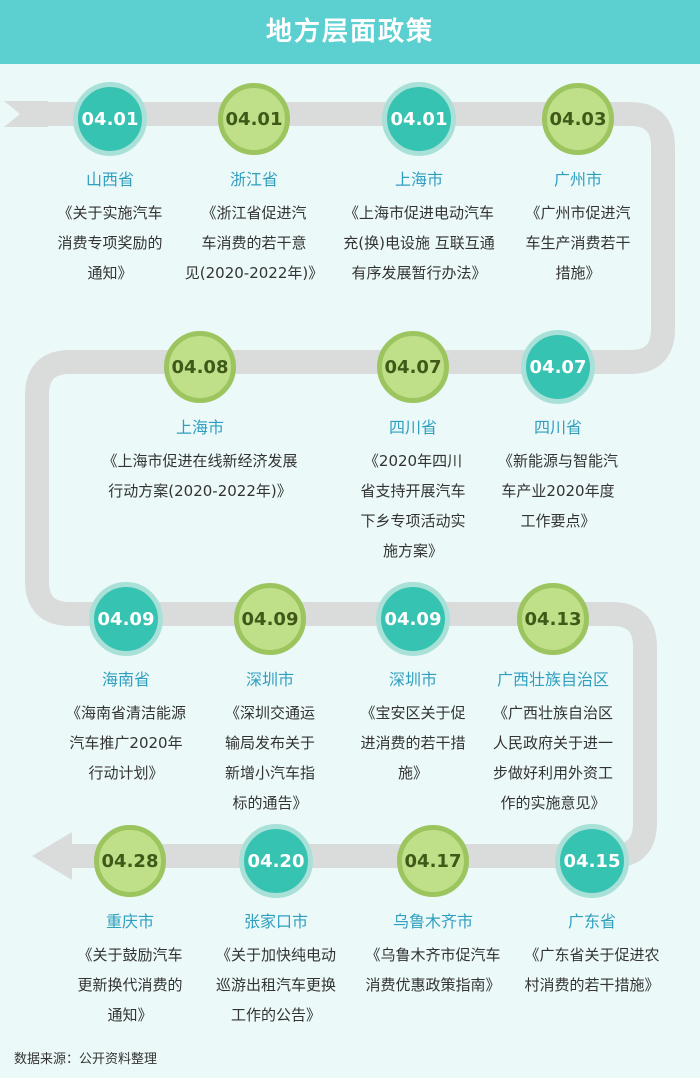  I want to click on date-circle: 04.28, so click(130, 861).